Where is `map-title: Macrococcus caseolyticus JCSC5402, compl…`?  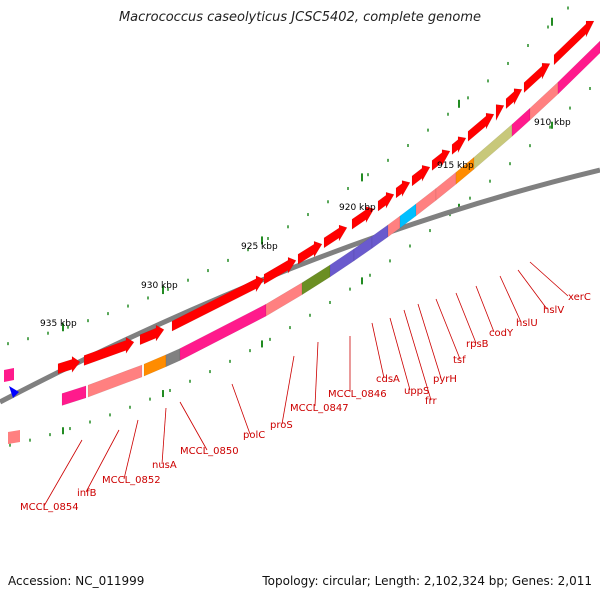 map-title: Macrococcus caseolyticus JCSC5402, compl… is located at coordinates (300, 17).